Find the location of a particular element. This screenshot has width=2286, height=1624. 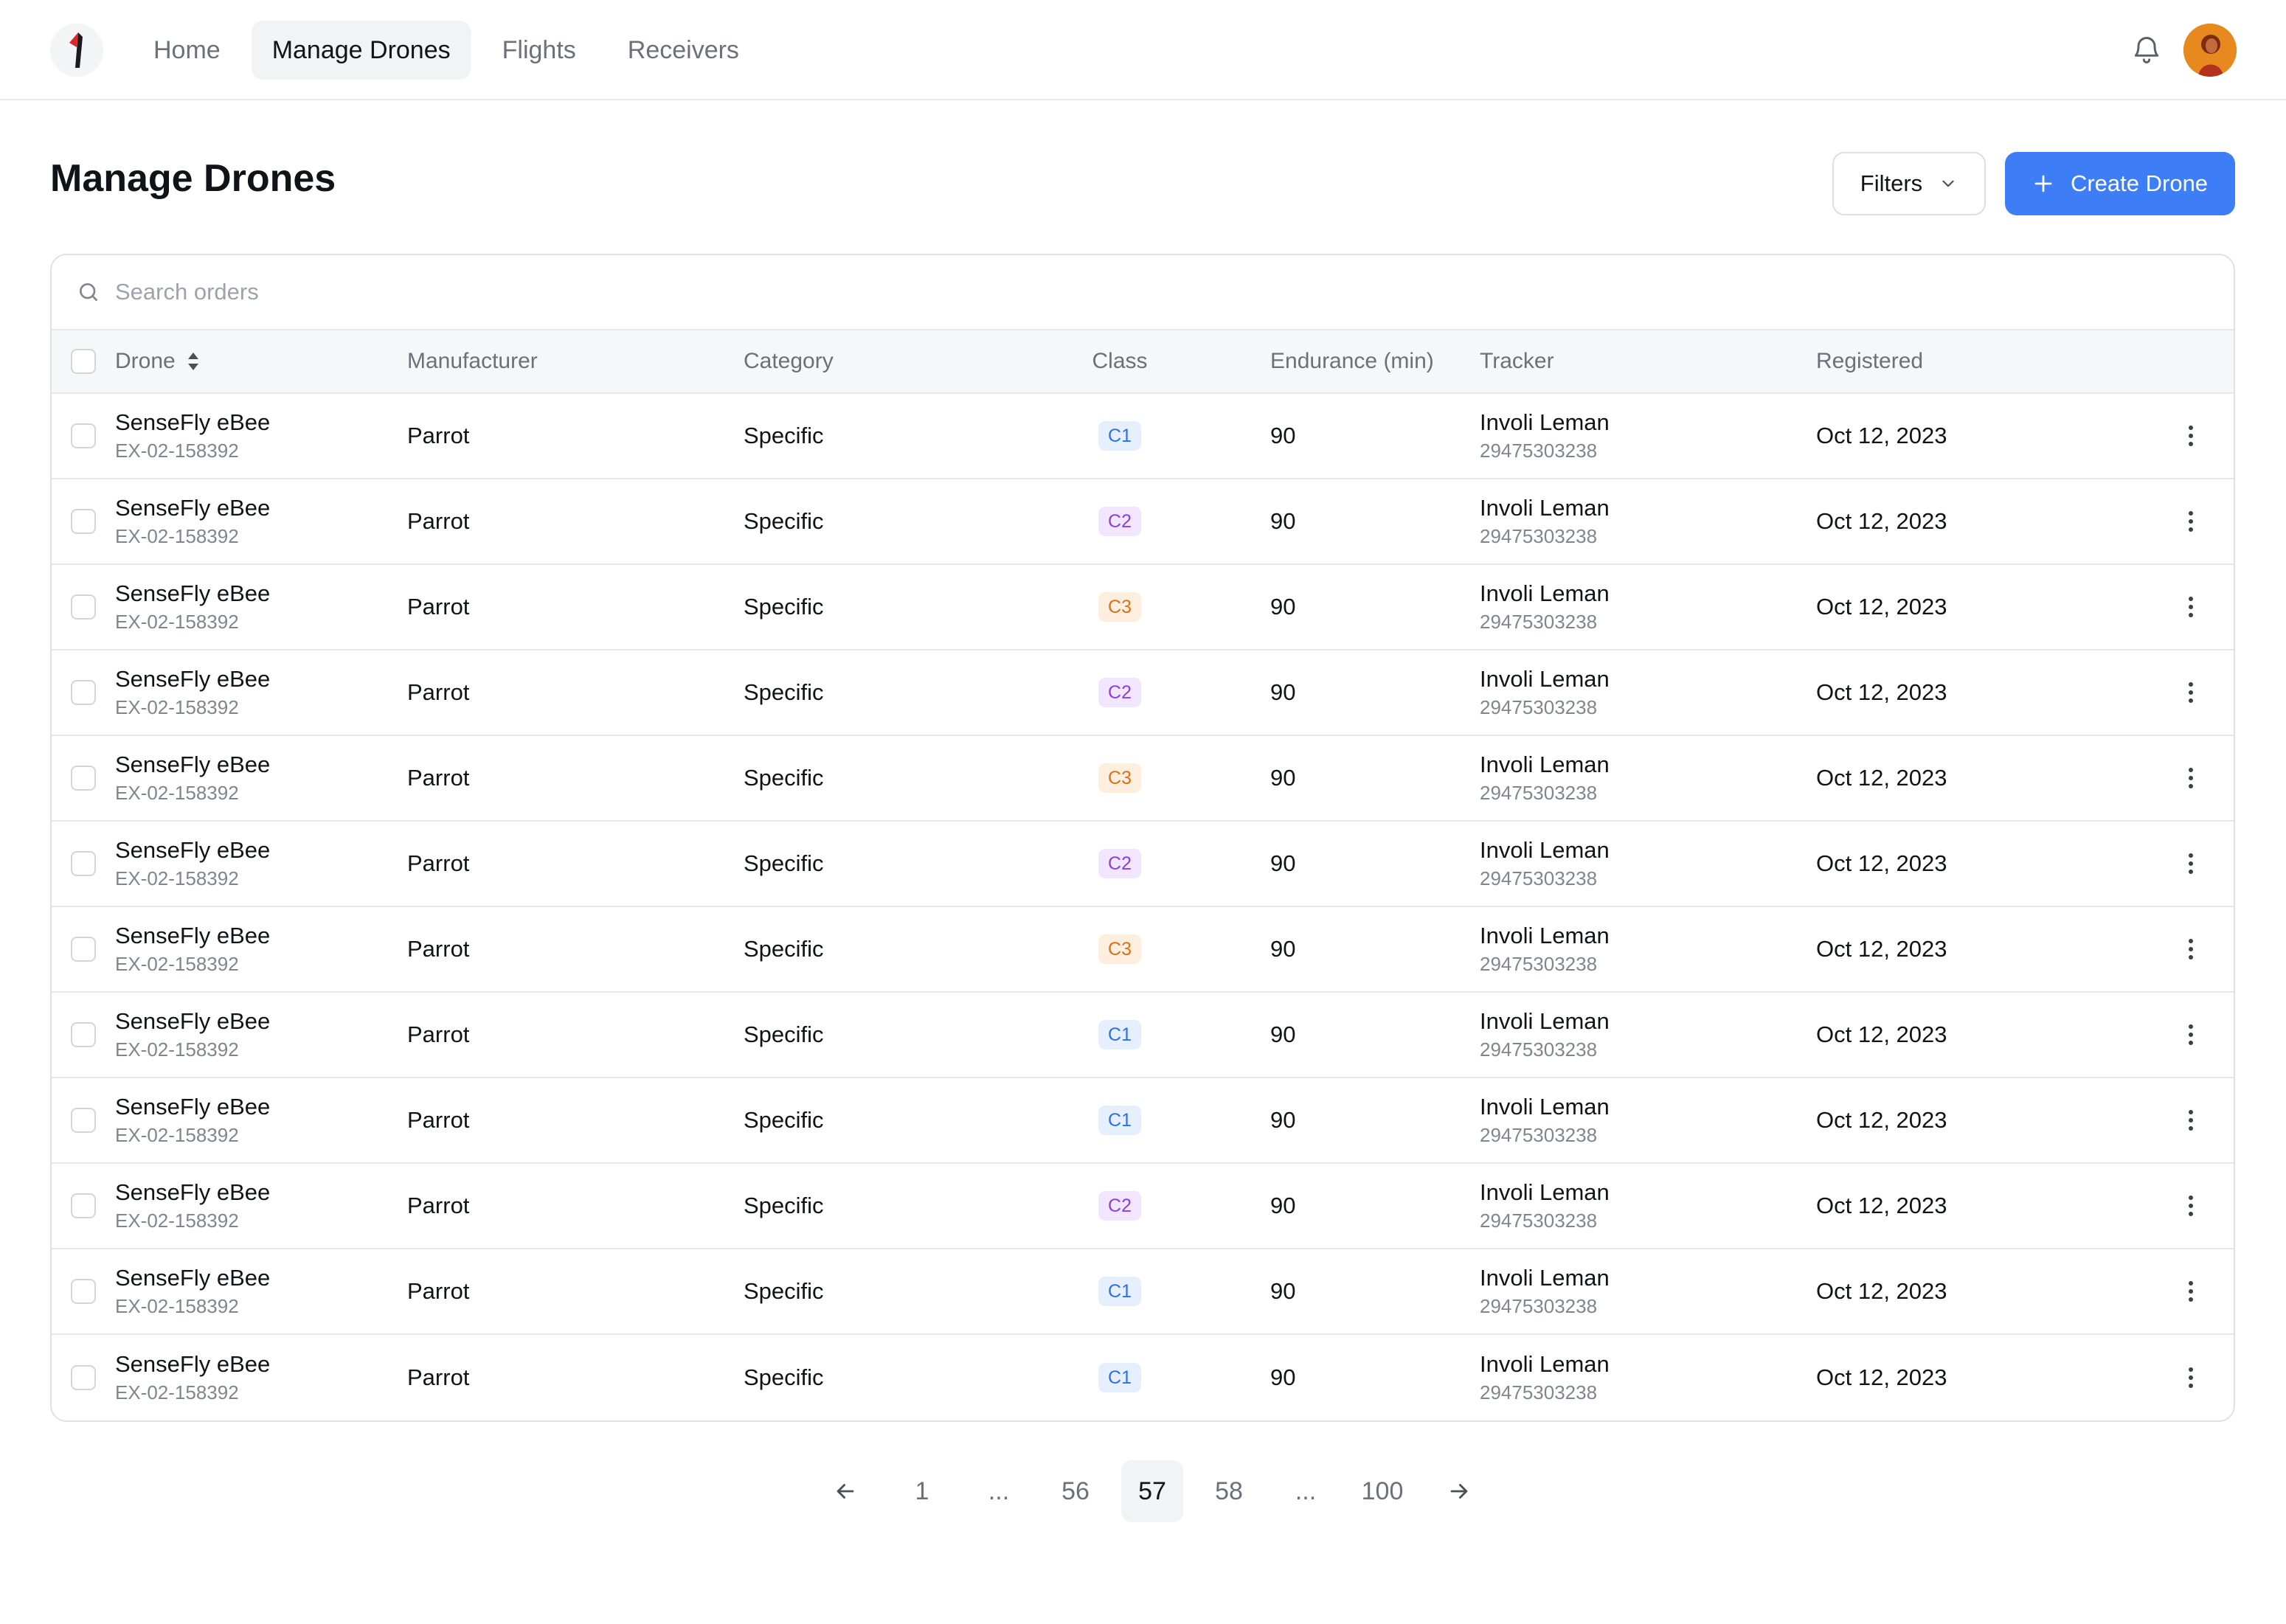

arrow-right-icon is located at coordinates (1459, 1492).